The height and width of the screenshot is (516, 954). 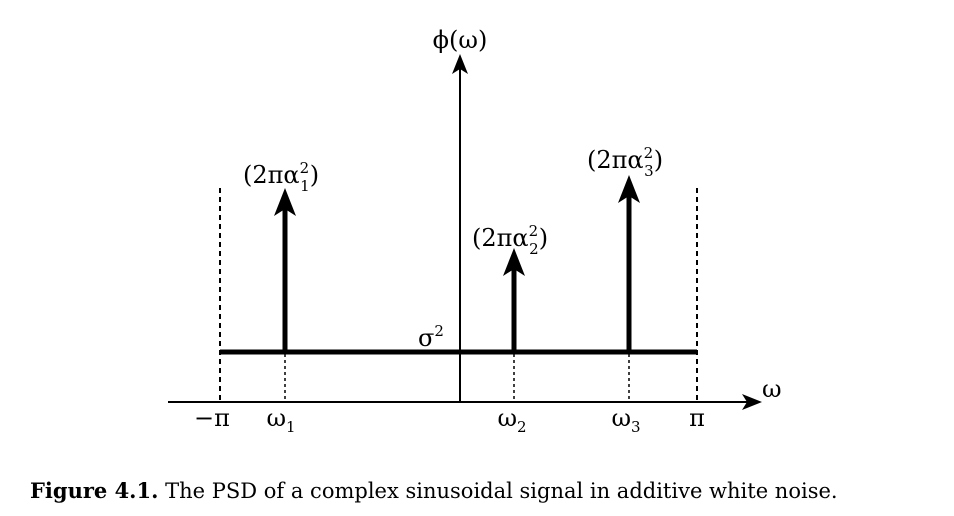 I want to click on y-axis-label: ϕ(ω), so click(x=460, y=40).